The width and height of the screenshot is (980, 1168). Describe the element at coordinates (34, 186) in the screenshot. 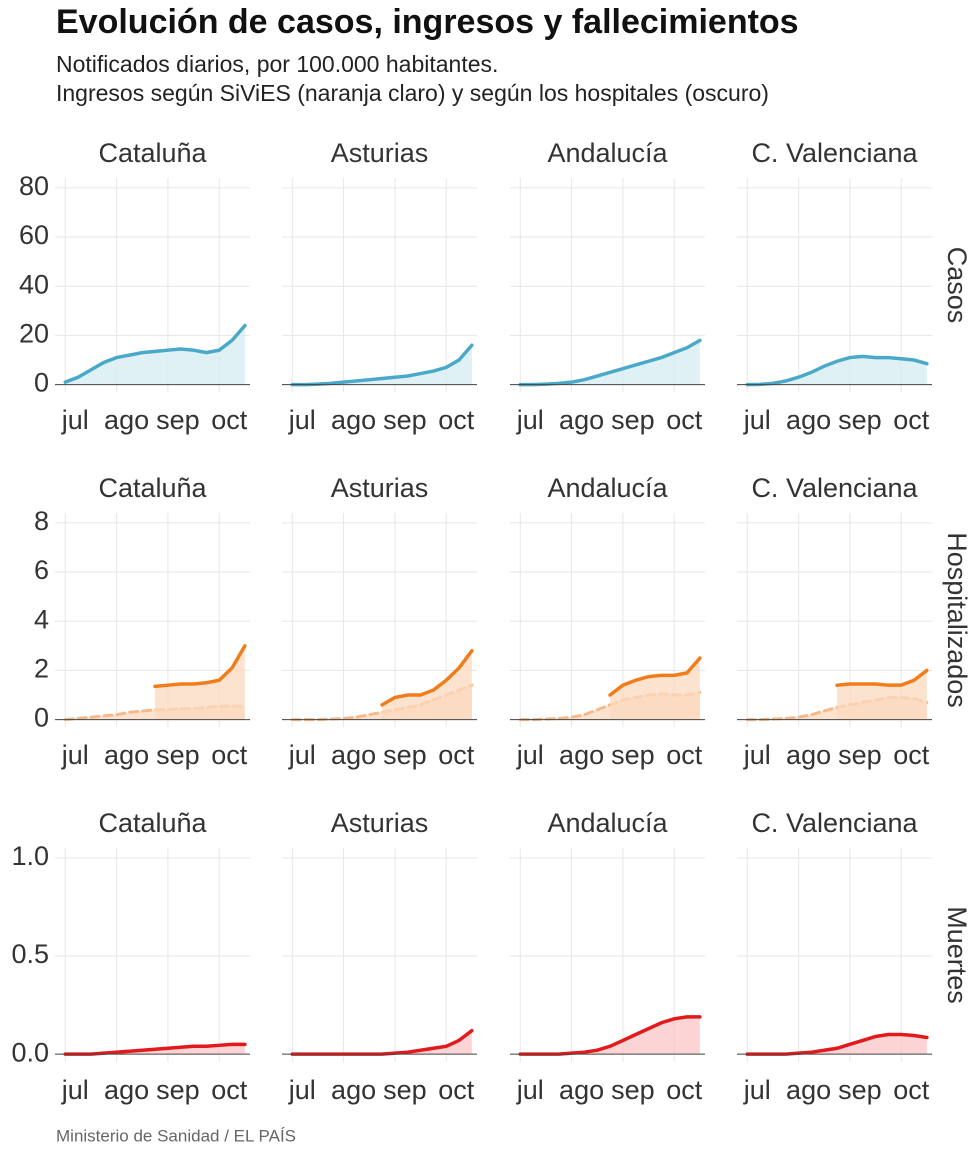

I see `y-tick-label: 80` at that location.